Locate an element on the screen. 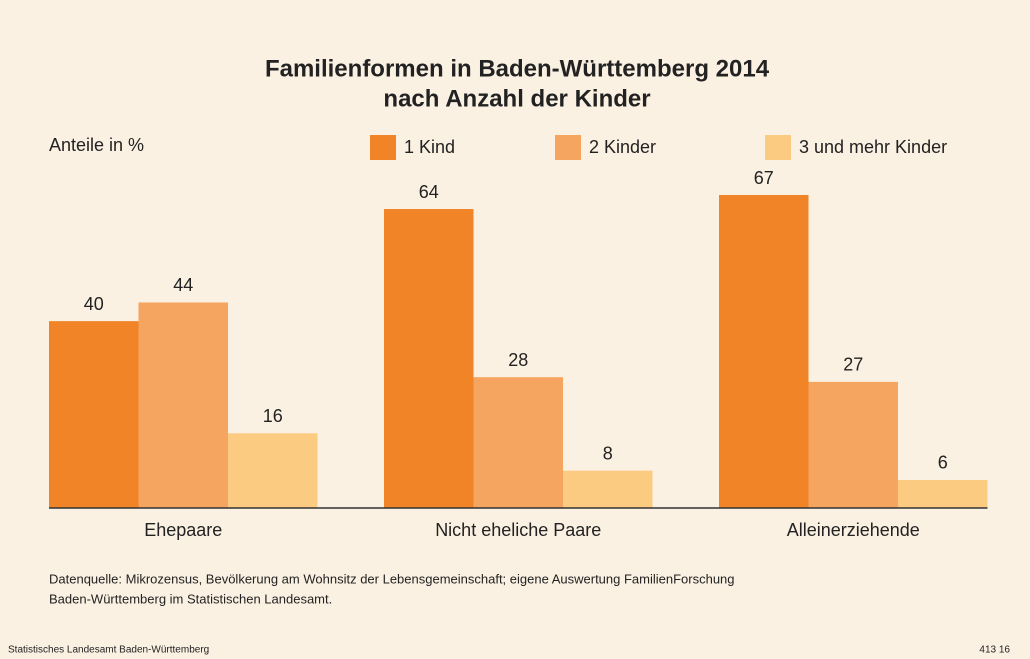 The height and width of the screenshot is (659, 1030). x-tick-label: Nicht eheliche Paare is located at coordinates (518, 530).